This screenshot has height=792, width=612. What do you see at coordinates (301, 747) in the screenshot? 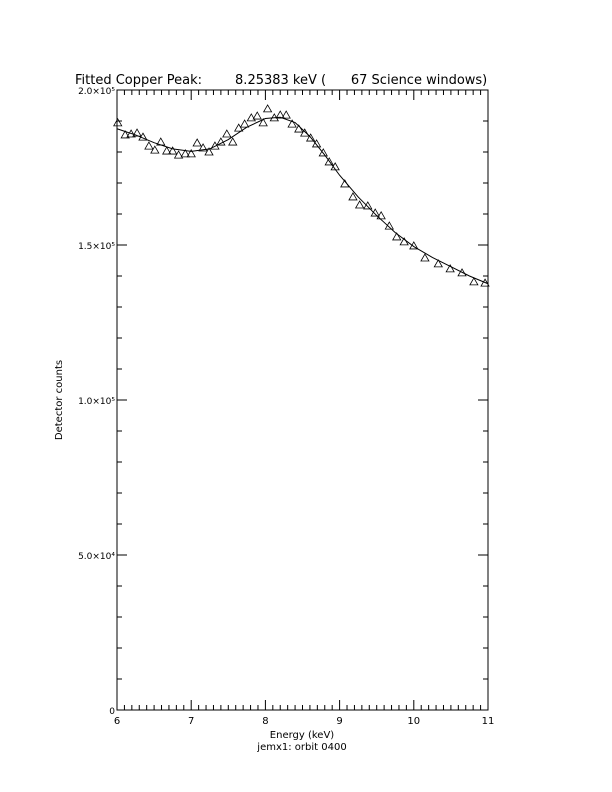
I see `subtitle: jemx1: orbit 0400` at bounding box center [301, 747].